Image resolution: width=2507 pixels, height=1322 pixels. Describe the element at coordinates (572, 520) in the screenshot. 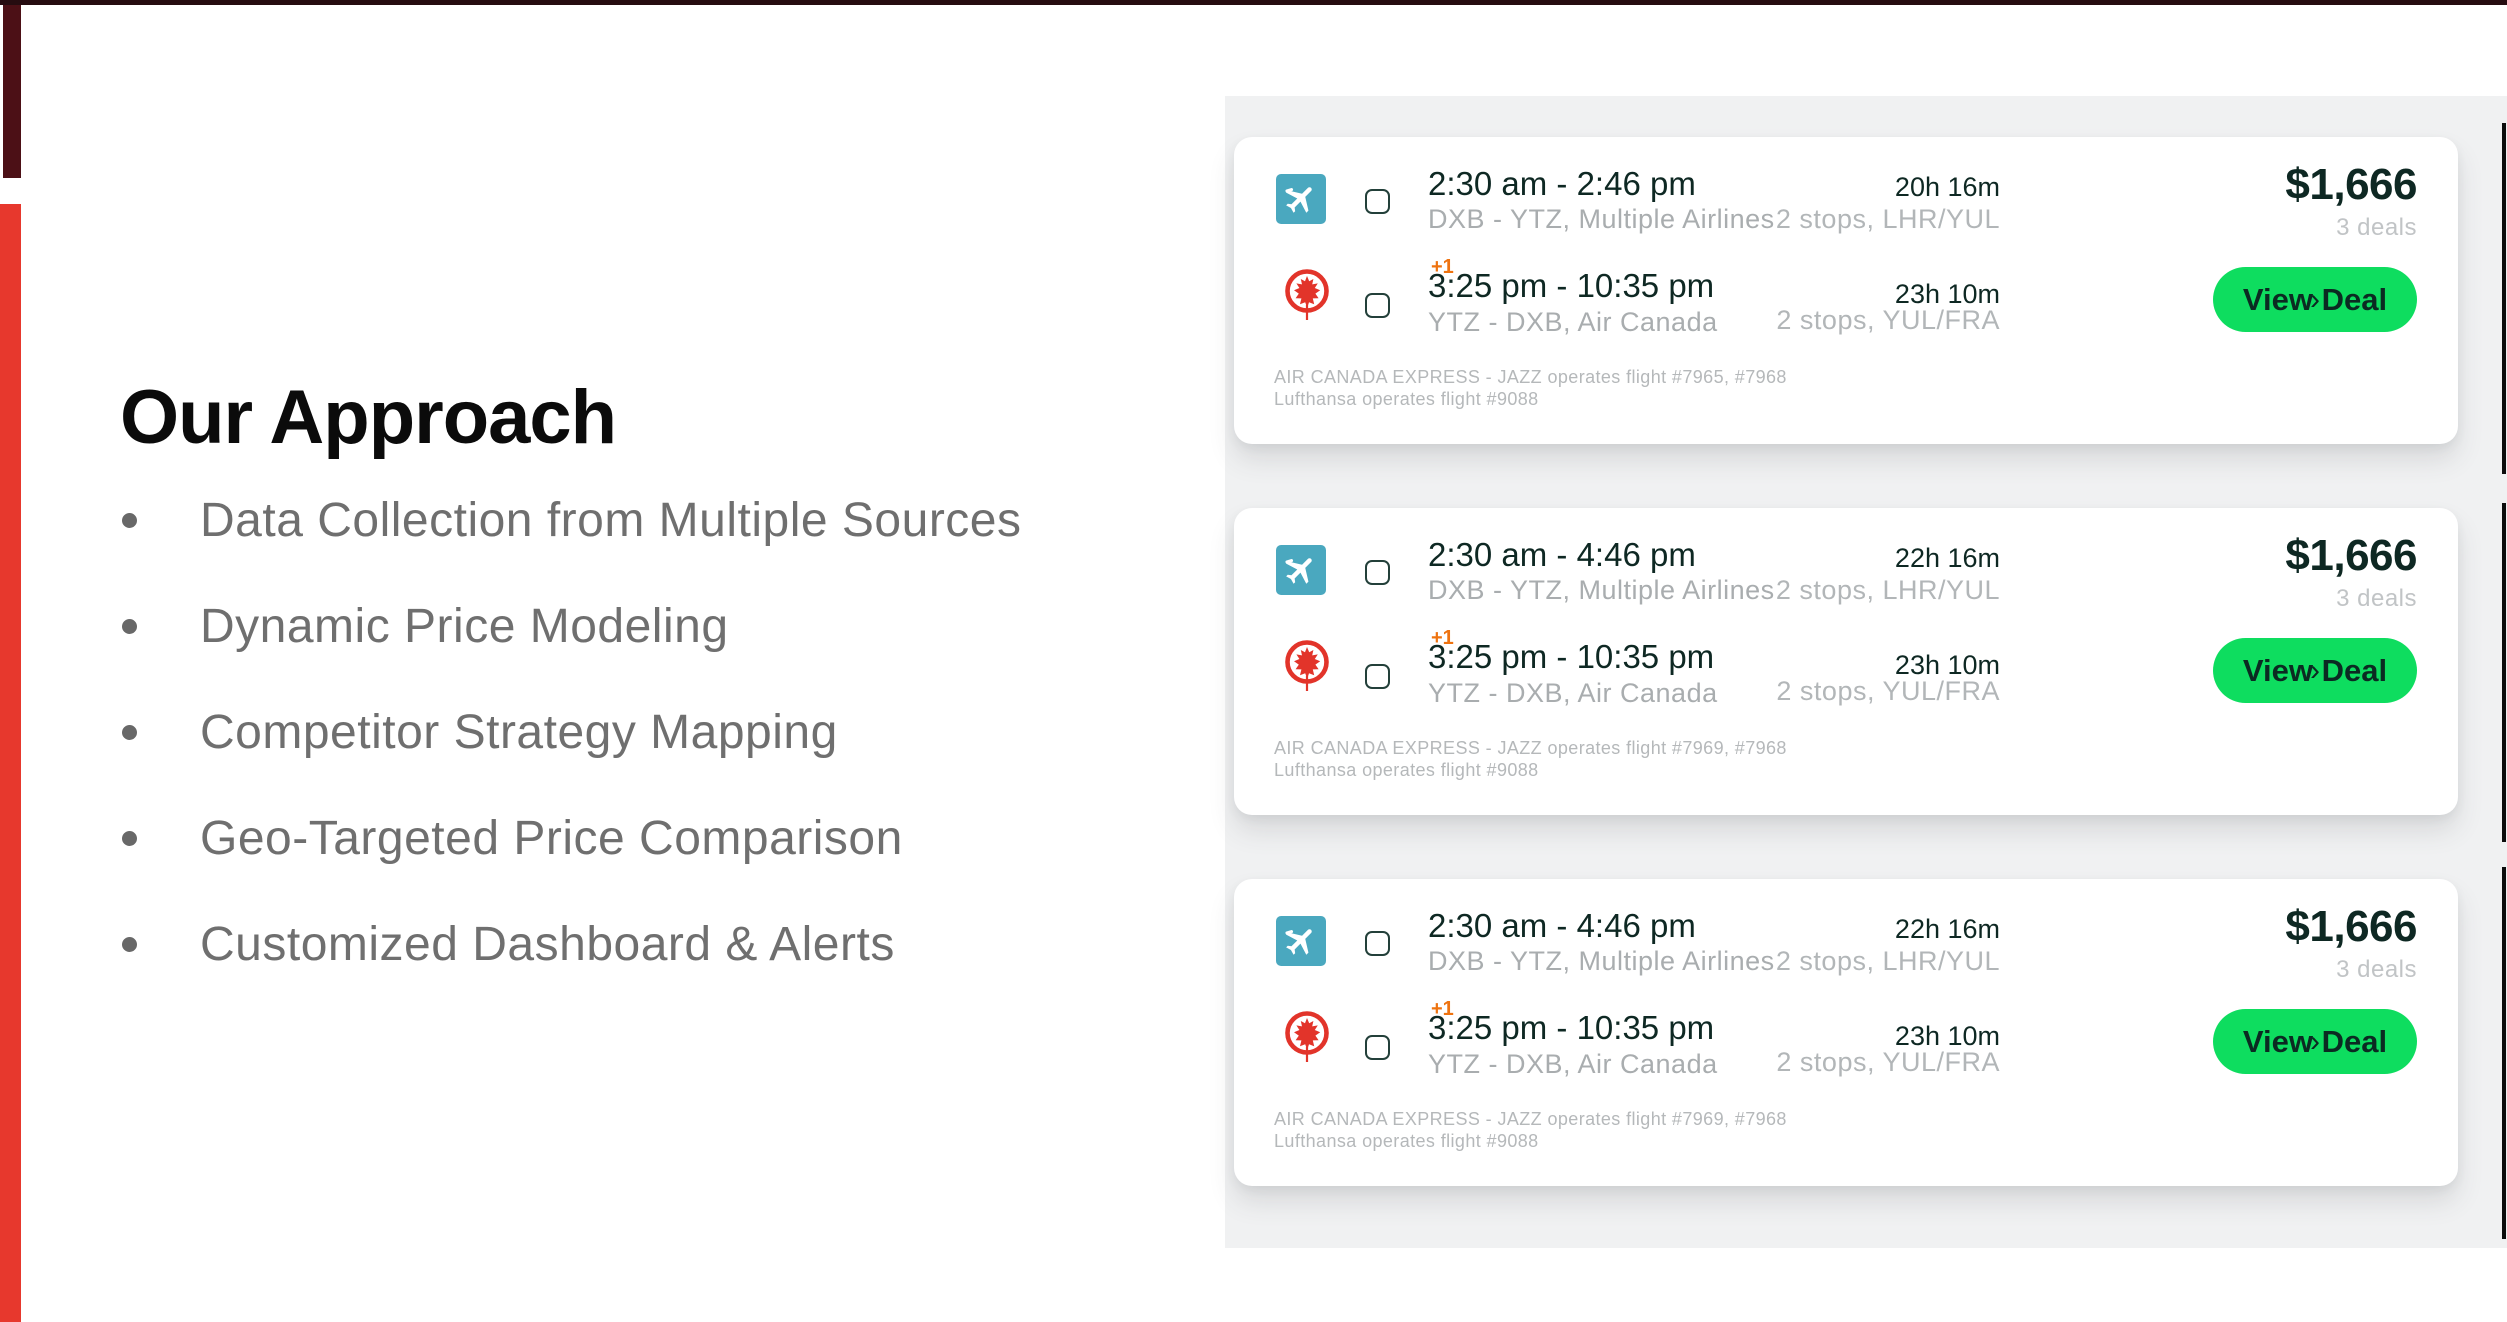

I see `list-item: Data Collection from Multiple Sources` at that location.